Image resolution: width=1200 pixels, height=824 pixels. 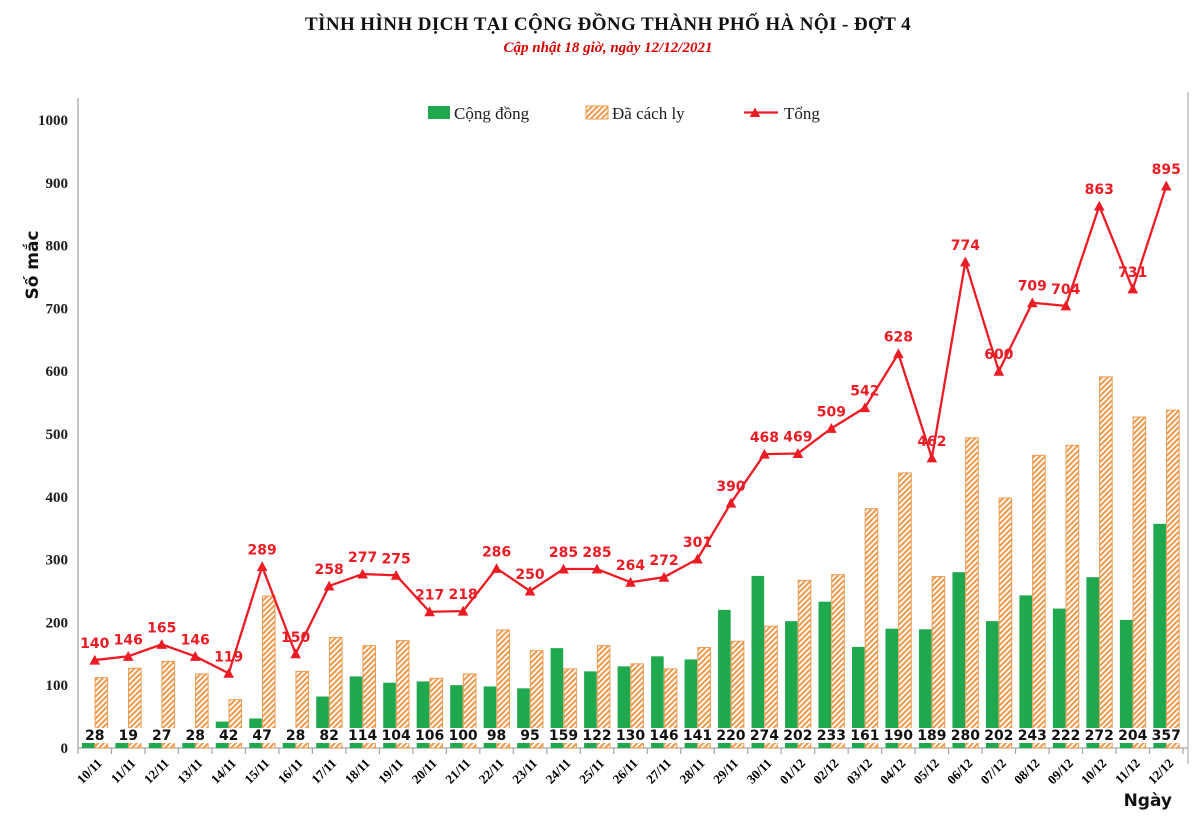 What do you see at coordinates (1060, 772) in the screenshot?
I see `x-tick-label: 09/12` at bounding box center [1060, 772].